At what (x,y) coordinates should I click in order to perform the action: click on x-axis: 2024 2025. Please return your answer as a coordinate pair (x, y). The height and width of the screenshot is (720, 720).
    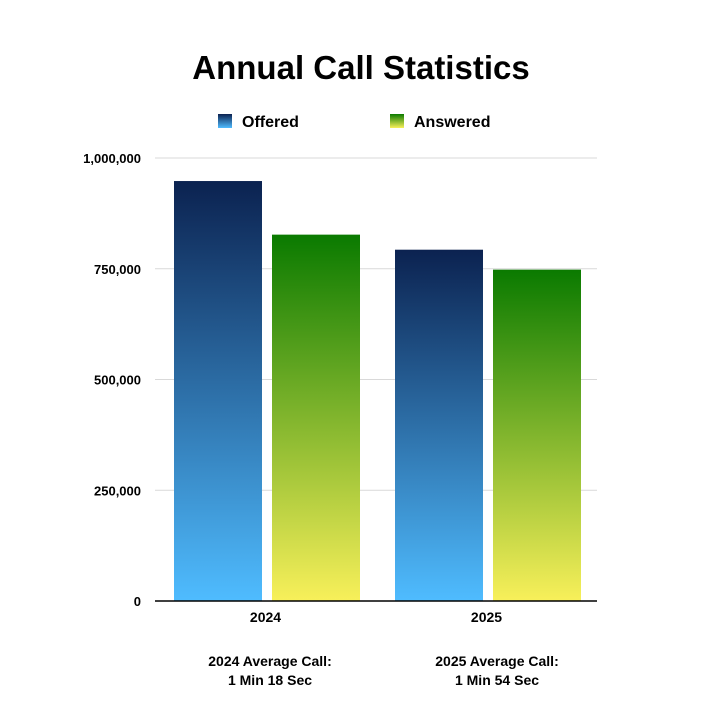
    Looking at the image, I should click on (376, 612).